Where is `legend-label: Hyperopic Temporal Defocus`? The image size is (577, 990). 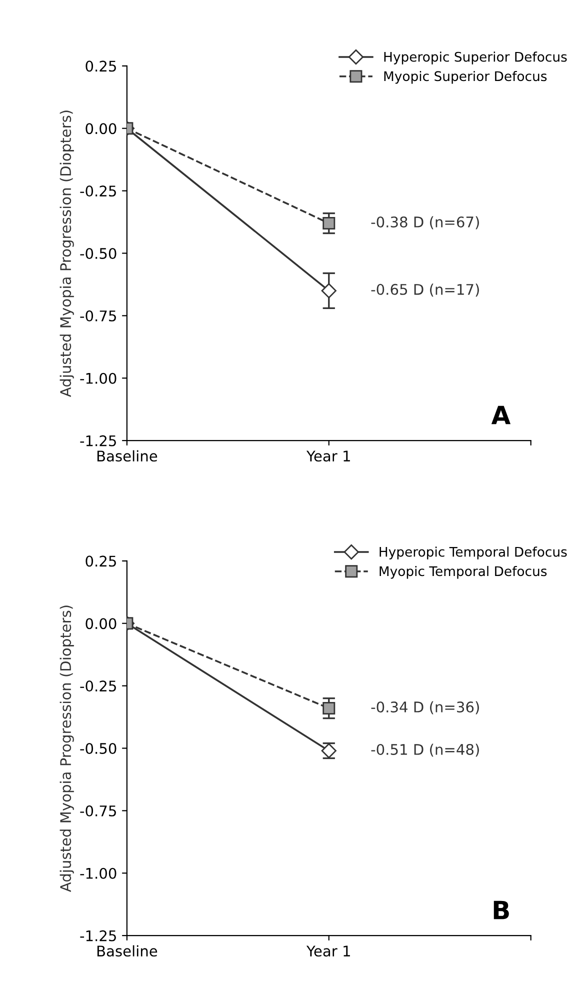
legend-label: Hyperopic Temporal Defocus is located at coordinates (473, 553).